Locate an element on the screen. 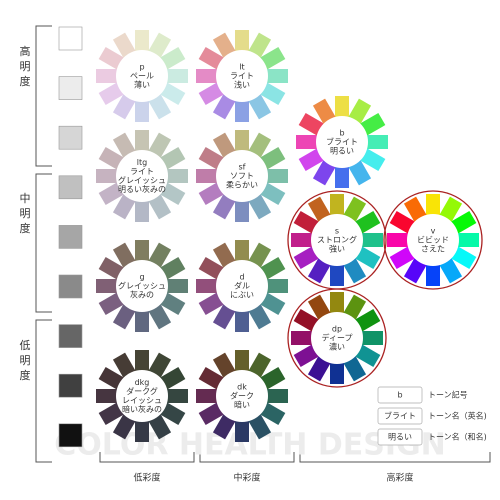  legend-description: トーン記号 is located at coordinates (448, 395).